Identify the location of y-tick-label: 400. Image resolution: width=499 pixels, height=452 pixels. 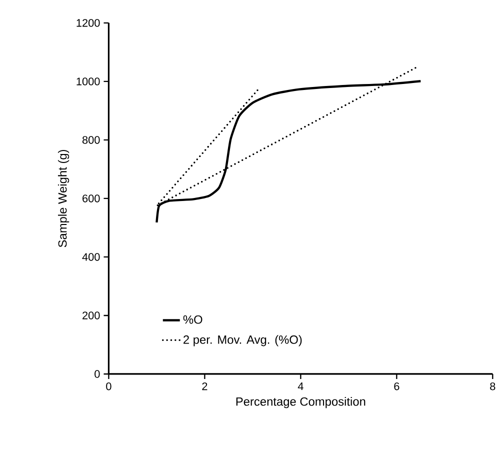
(91, 257).